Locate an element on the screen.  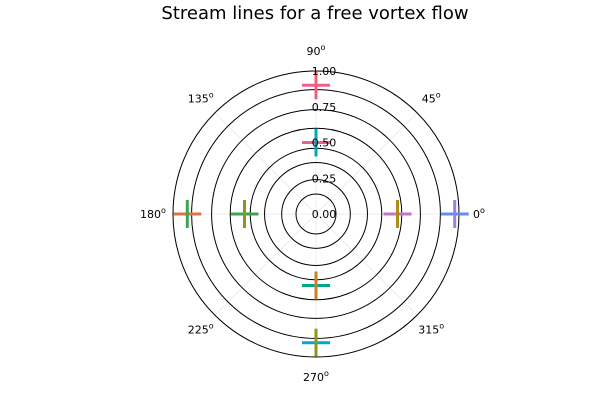
angular-tick-label: 90o is located at coordinates (316, 50).